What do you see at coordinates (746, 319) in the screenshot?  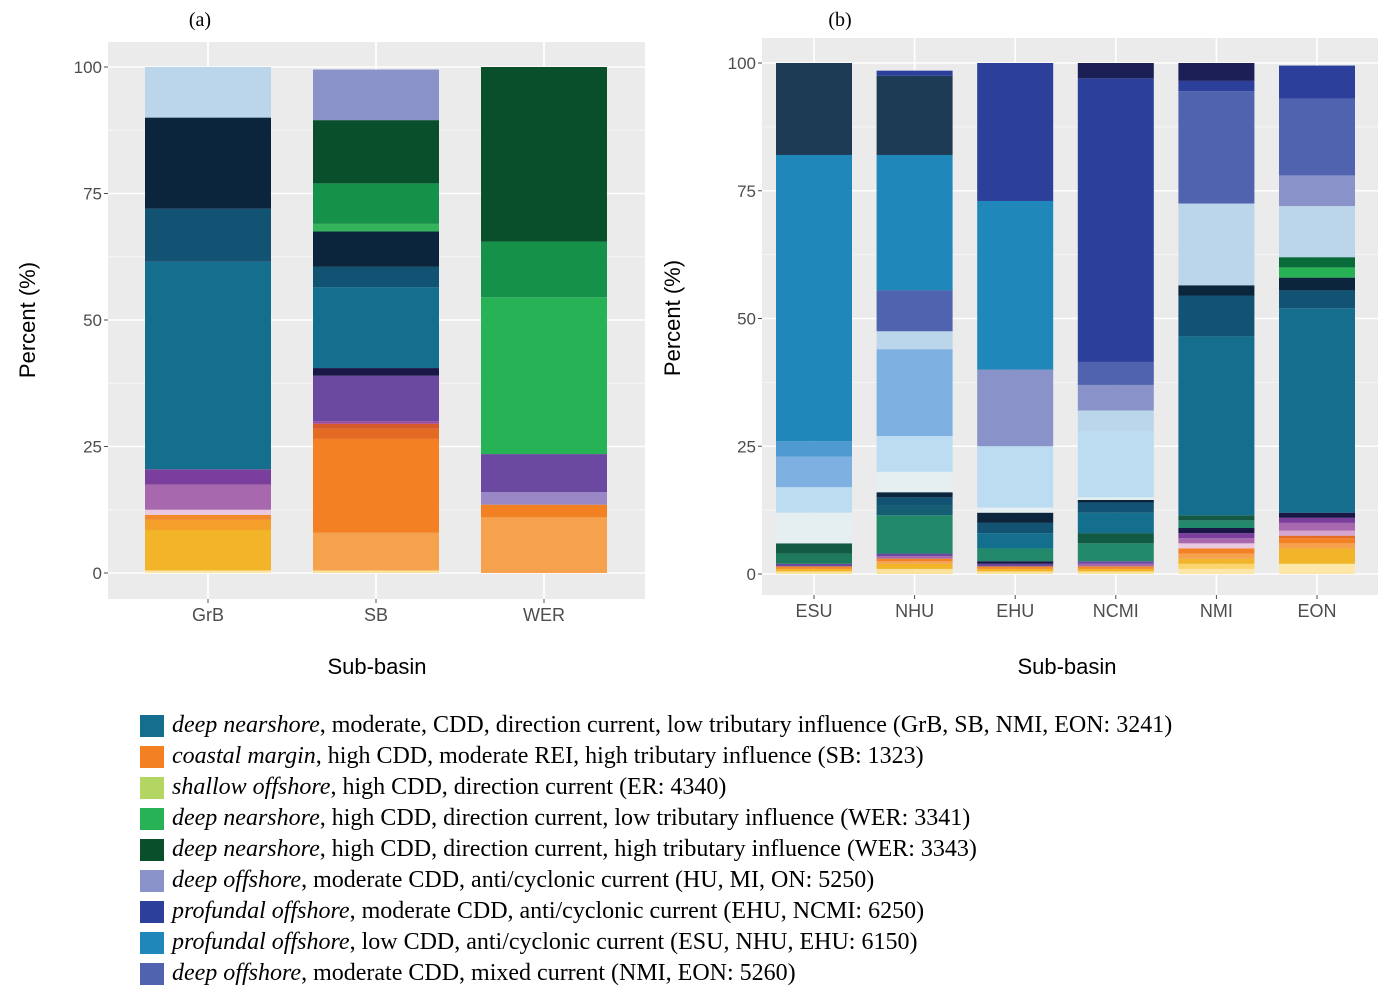 I see `y-tick-label: 50` at bounding box center [746, 319].